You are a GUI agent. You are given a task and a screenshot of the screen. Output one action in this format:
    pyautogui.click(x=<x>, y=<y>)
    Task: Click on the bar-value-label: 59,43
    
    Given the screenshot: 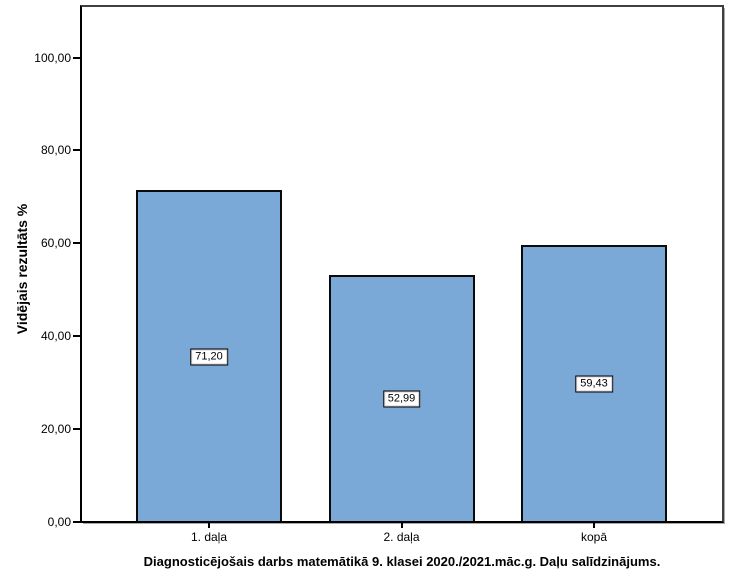 What is the action you would take?
    pyautogui.click(x=594, y=384)
    